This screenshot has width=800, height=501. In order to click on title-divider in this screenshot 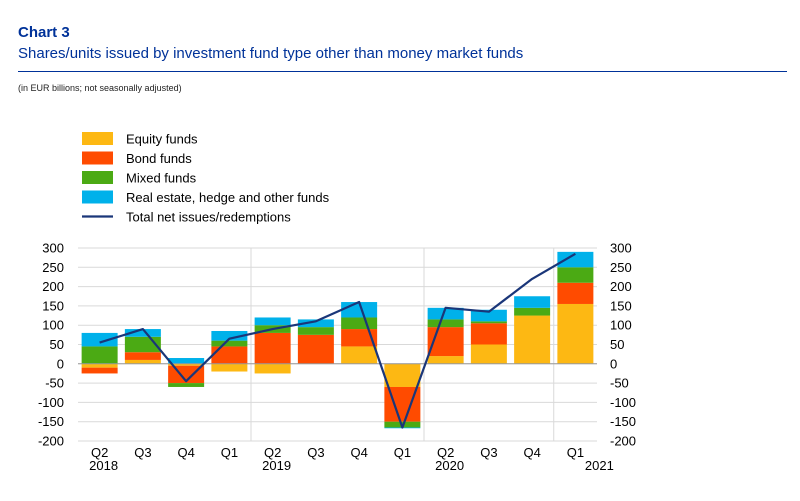, I will do `click(402, 71)`.